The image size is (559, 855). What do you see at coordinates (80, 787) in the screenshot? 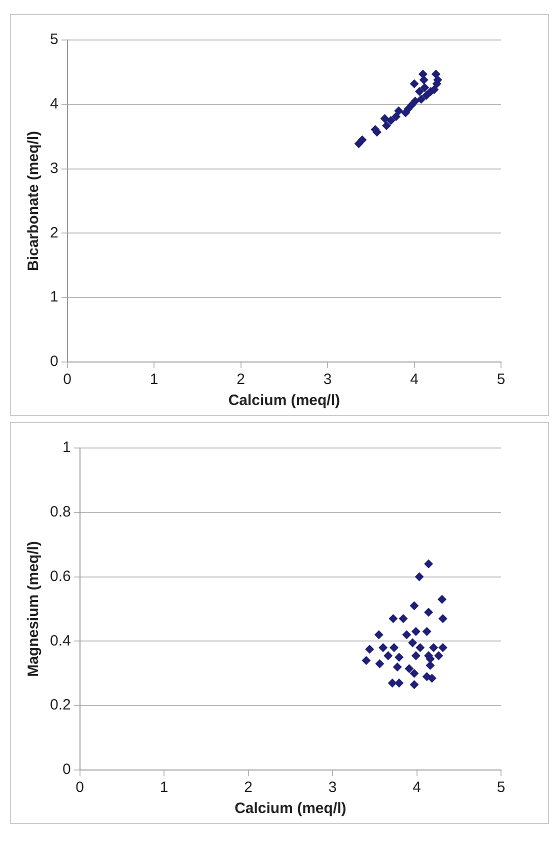
I see `x-tick-label: 0` at bounding box center [80, 787].